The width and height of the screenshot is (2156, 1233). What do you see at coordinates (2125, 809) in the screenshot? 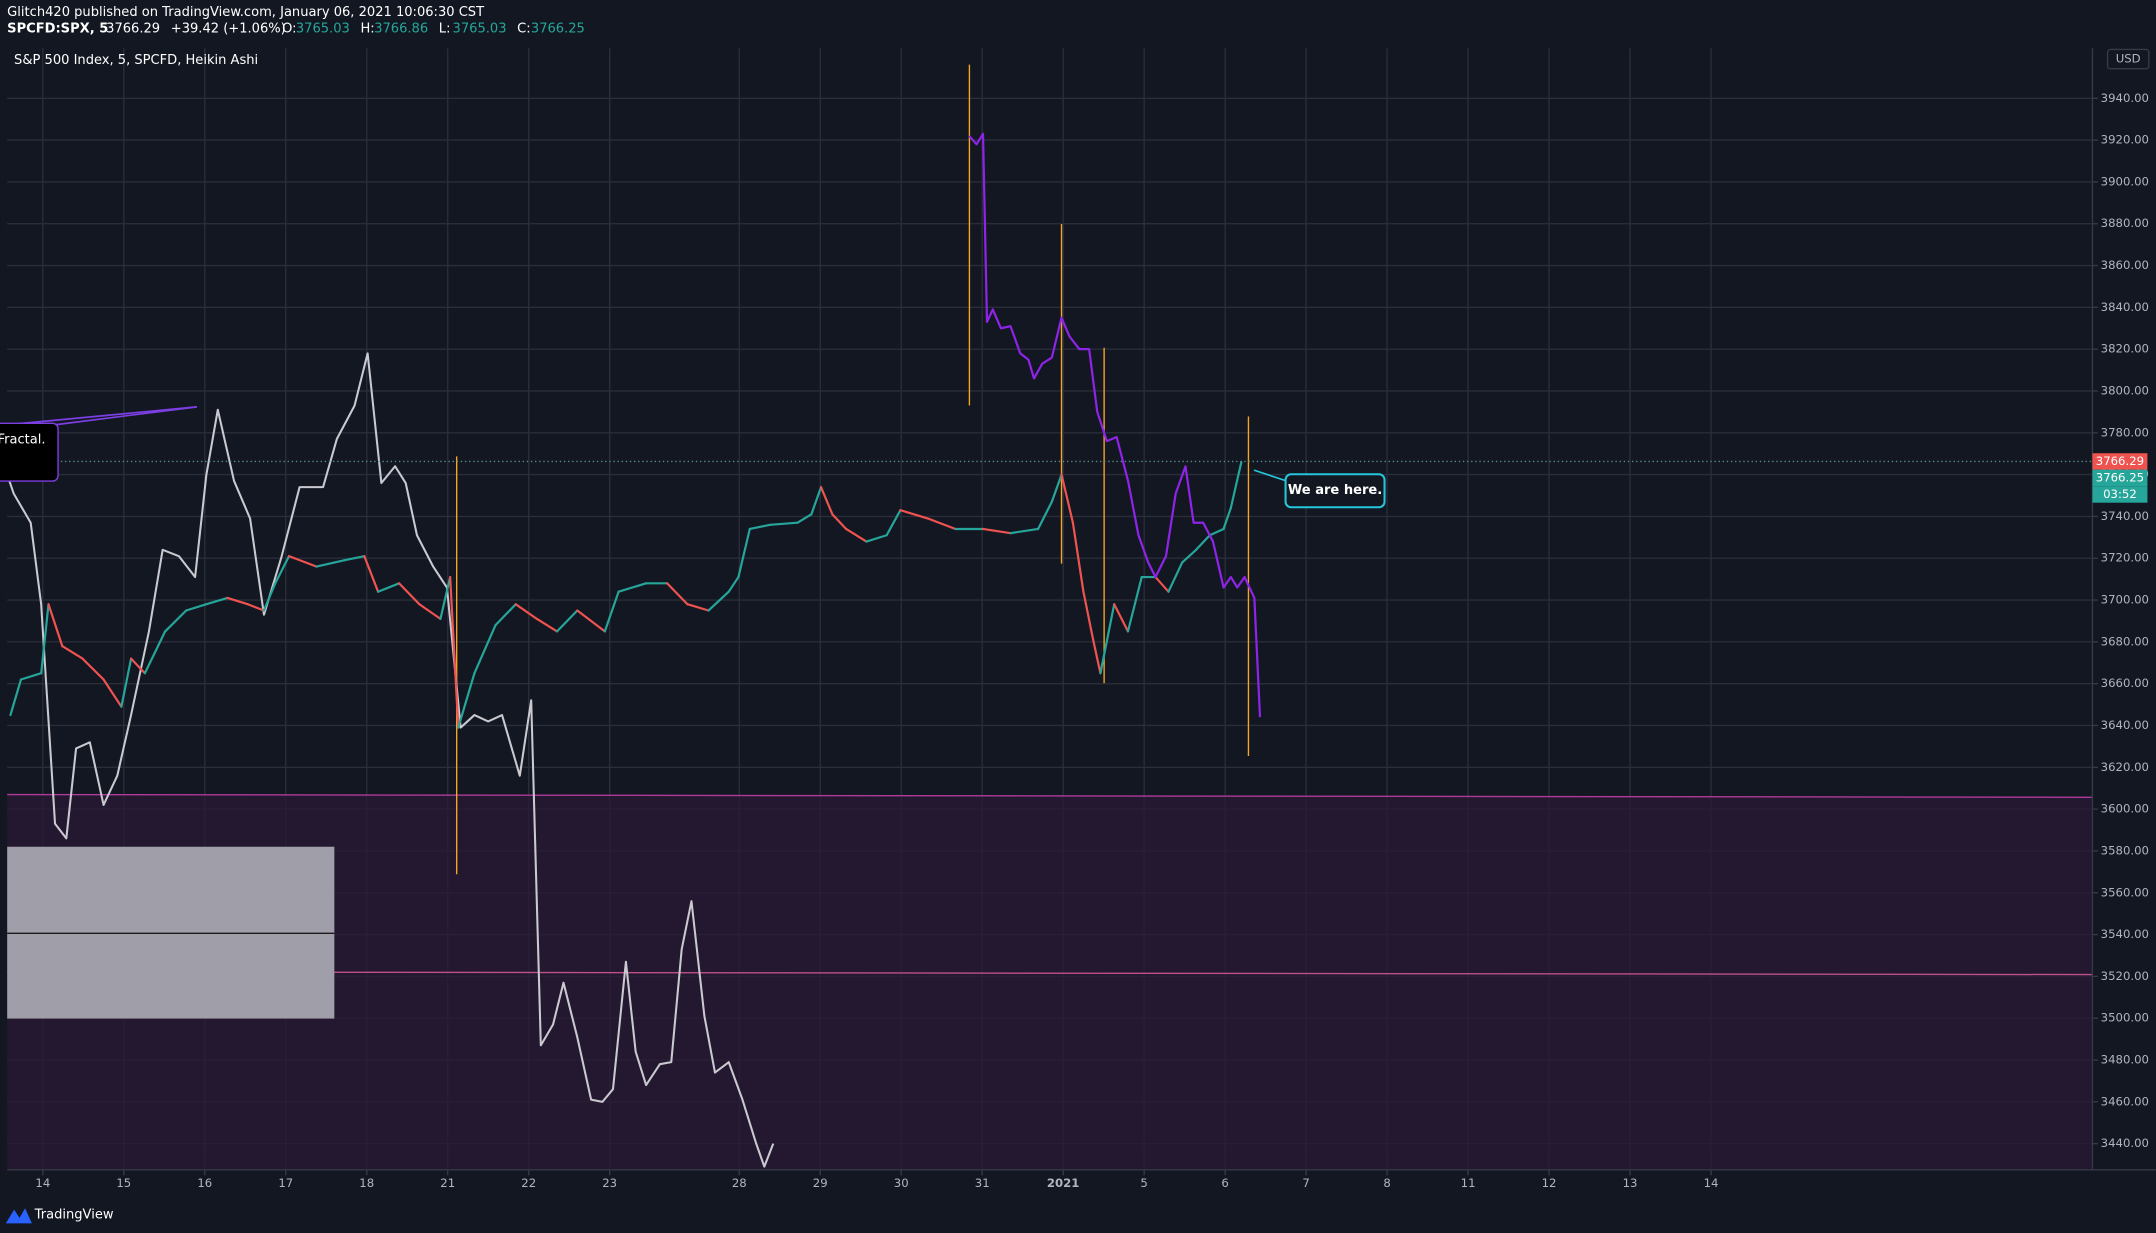
I see `y-tick-label: 3600.00` at bounding box center [2125, 809].